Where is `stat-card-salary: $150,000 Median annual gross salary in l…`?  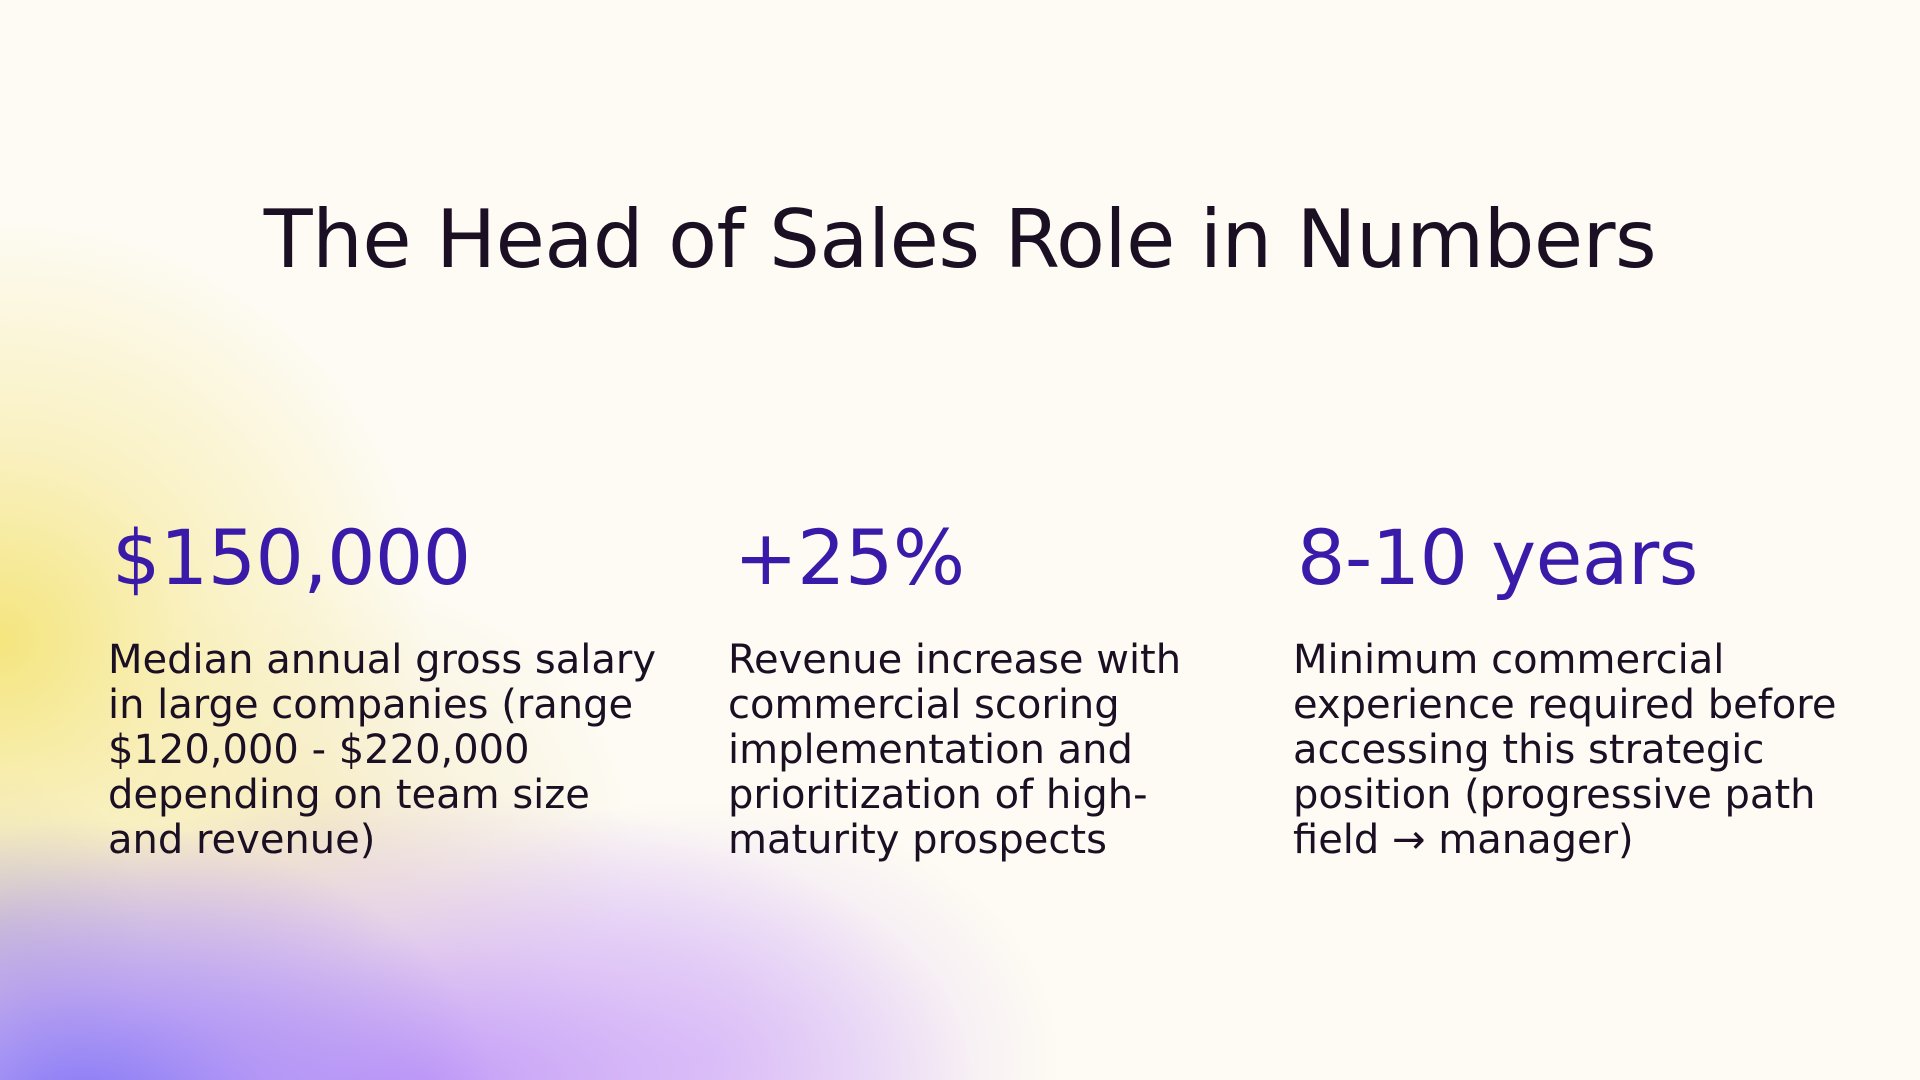
stat-card-salary: $150,000 Median annual gross salary in l… is located at coordinates (388, 689).